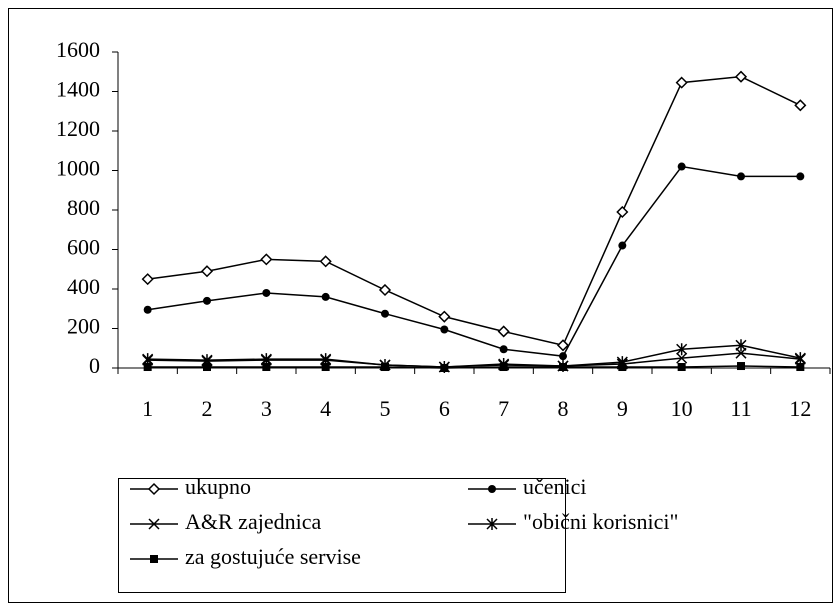 Image resolution: width=834 pixels, height=604 pixels. Describe the element at coordinates (83, 207) in the screenshot. I see `y-tick-label: 800` at that location.